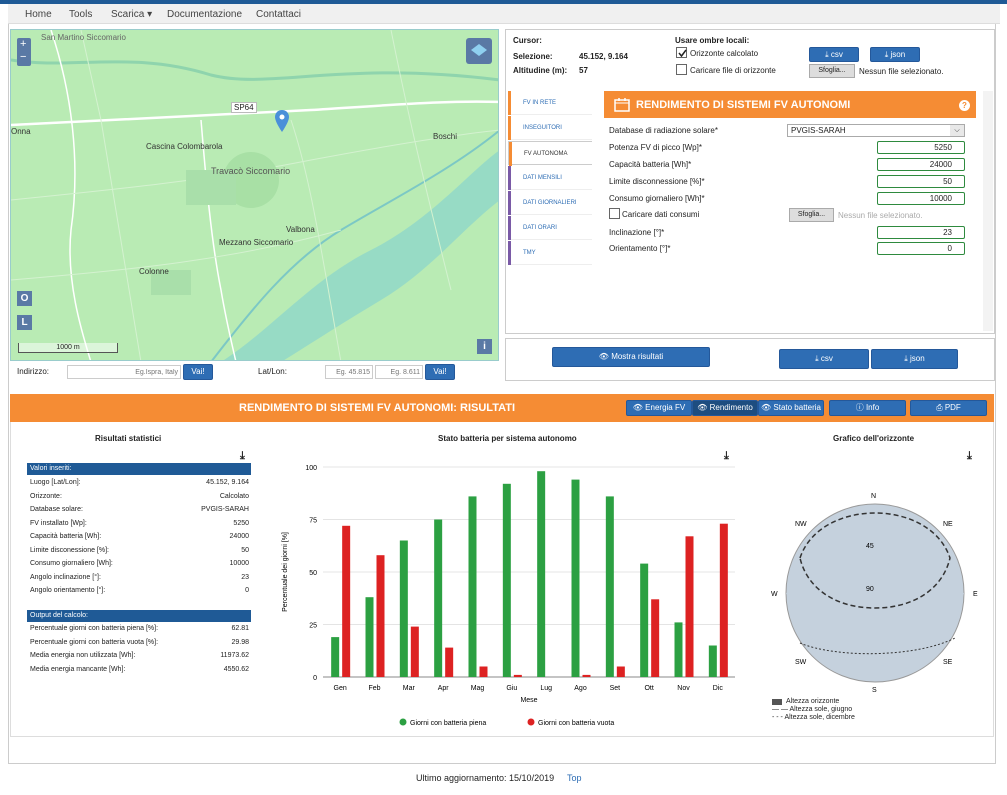 The width and height of the screenshot is (1007, 795). What do you see at coordinates (23, 57) in the screenshot?
I see `zoom-out-button: −` at bounding box center [23, 57].